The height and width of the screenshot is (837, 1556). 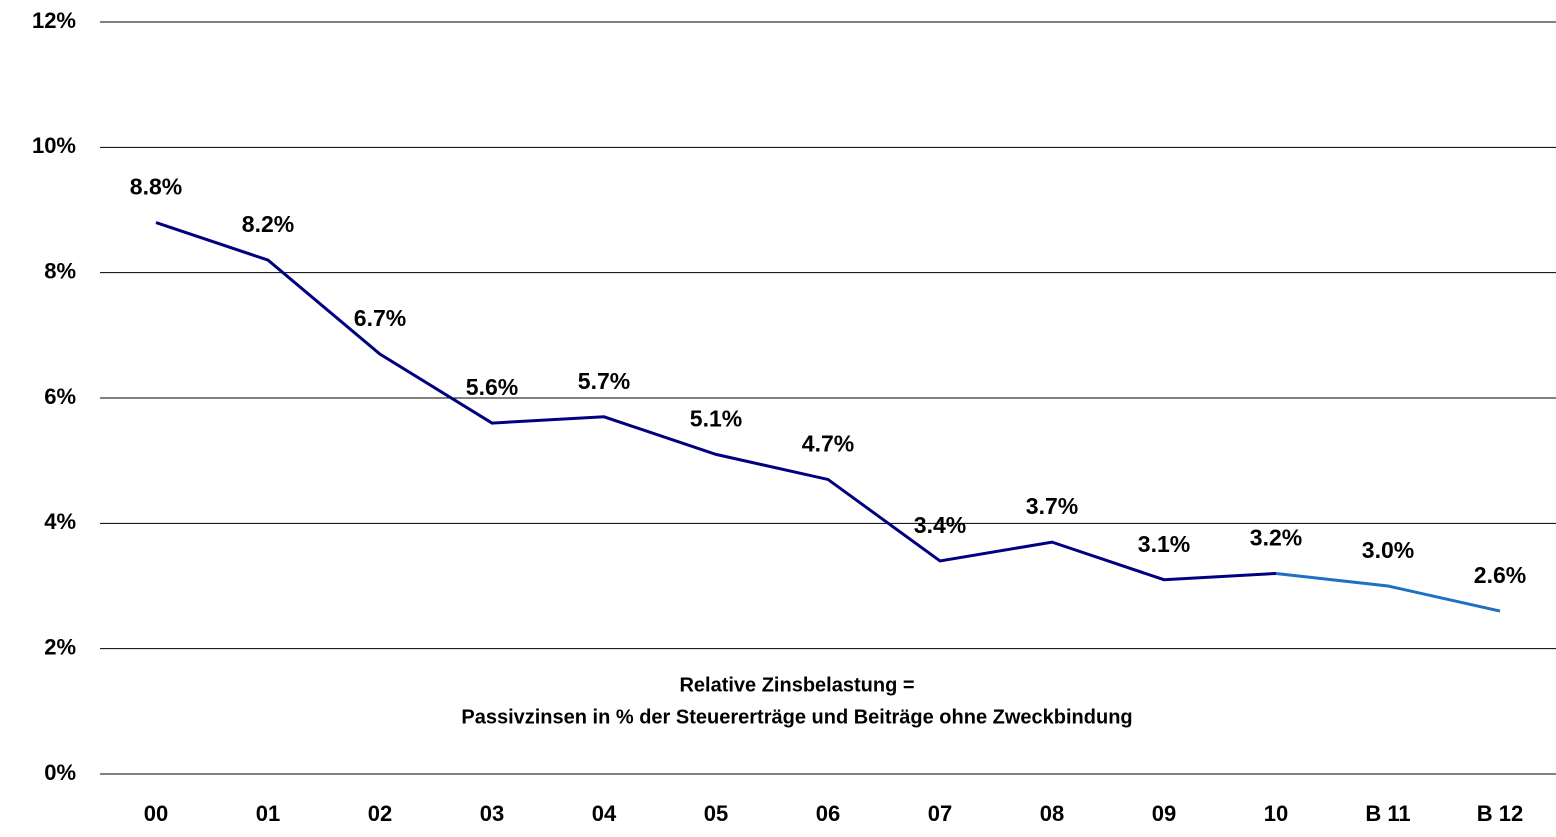 I want to click on data-label: 3.0%, so click(x=1388, y=550).